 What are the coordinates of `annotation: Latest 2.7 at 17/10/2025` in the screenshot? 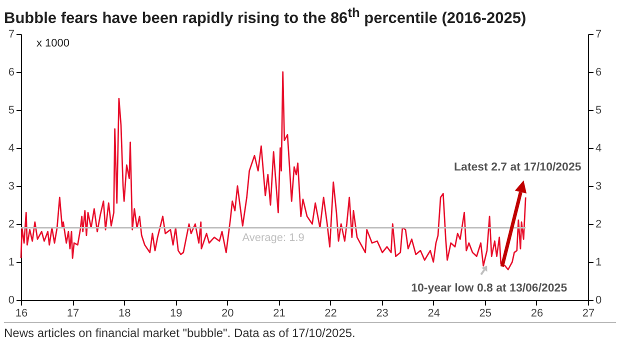 It's located at (518, 167).